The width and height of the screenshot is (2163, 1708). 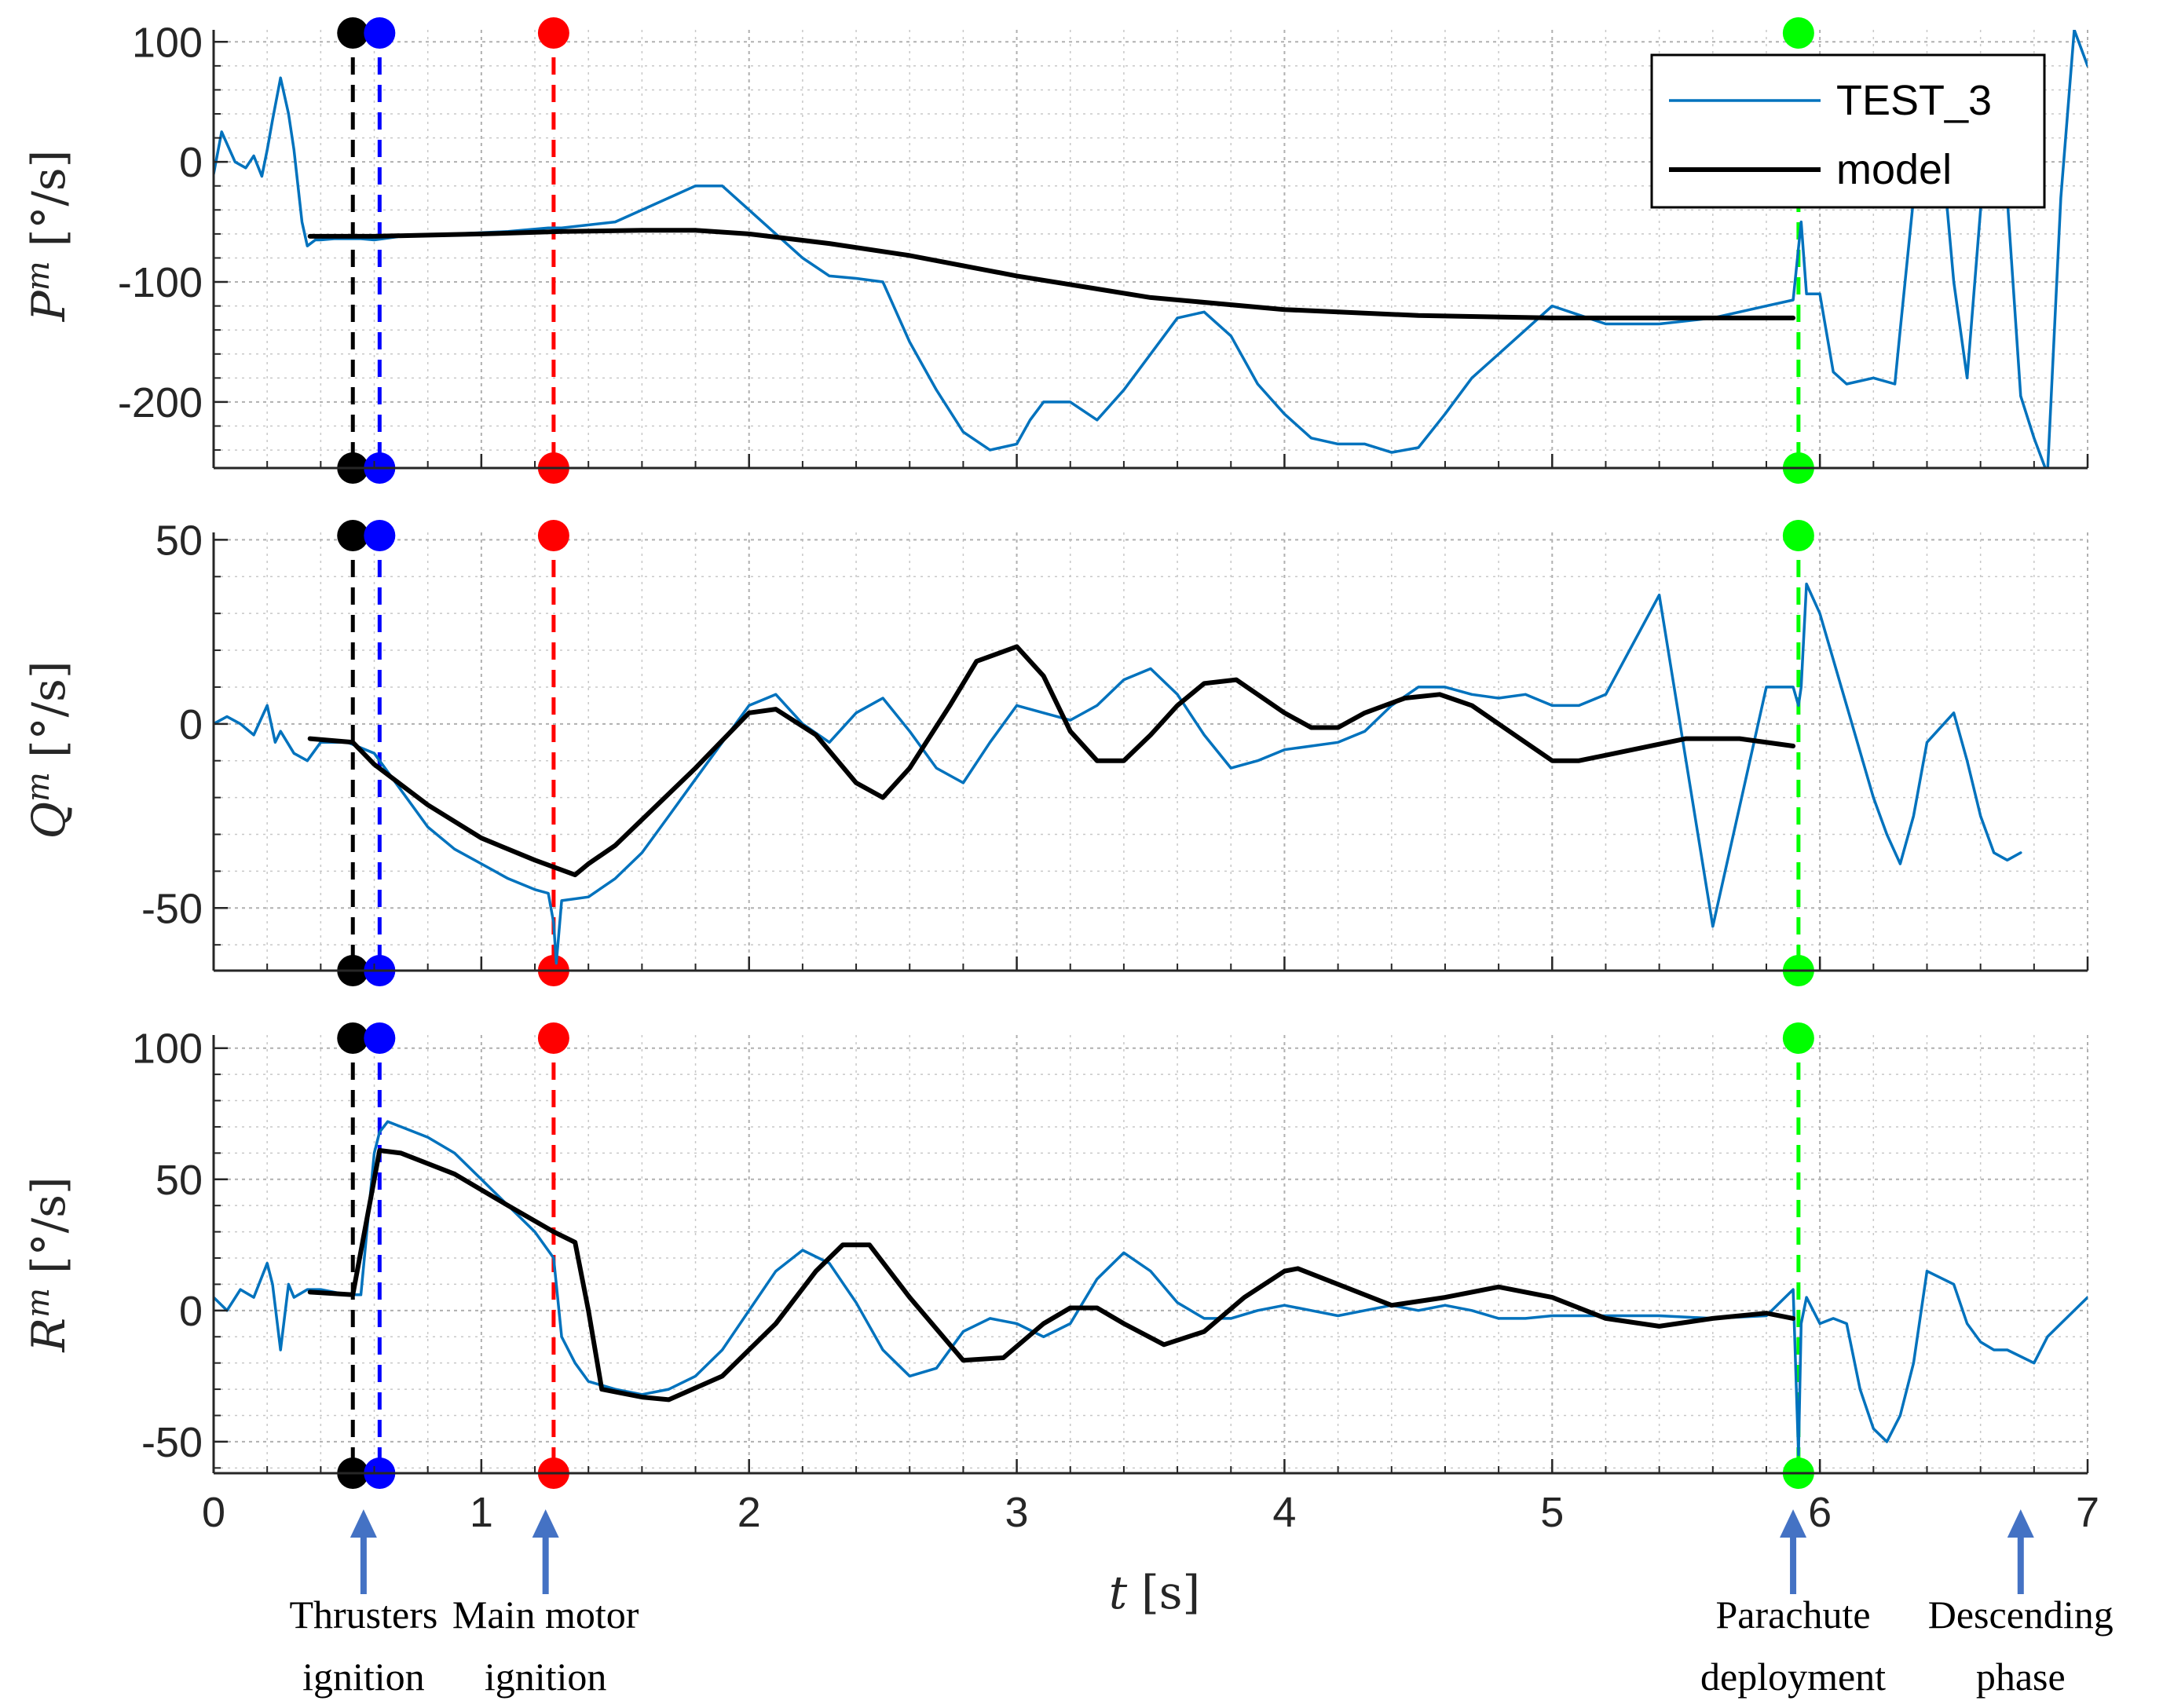 What do you see at coordinates (47, 1264) in the screenshot?
I see `y-axis-label-r: Rm[°/s]` at bounding box center [47, 1264].